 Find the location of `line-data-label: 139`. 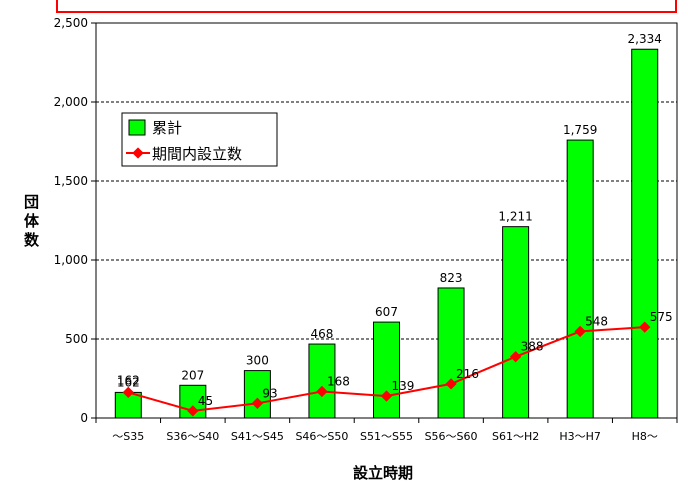

line-data-label: 139 is located at coordinates (403, 386).